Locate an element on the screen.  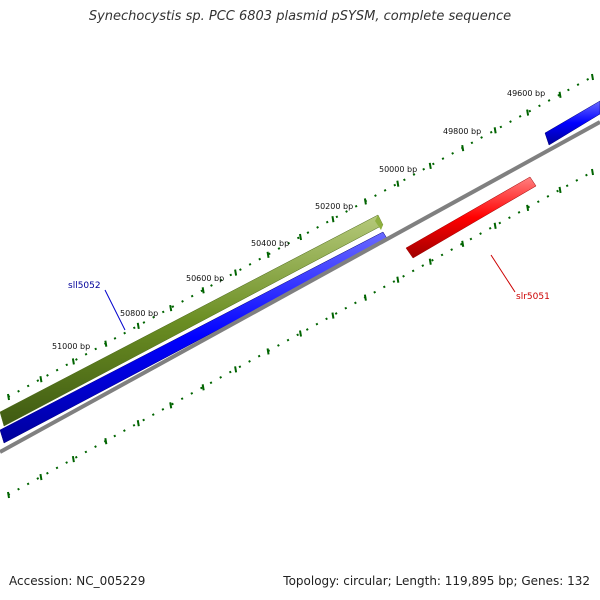
sll5052-leader-line is located at coordinates (115, 310).